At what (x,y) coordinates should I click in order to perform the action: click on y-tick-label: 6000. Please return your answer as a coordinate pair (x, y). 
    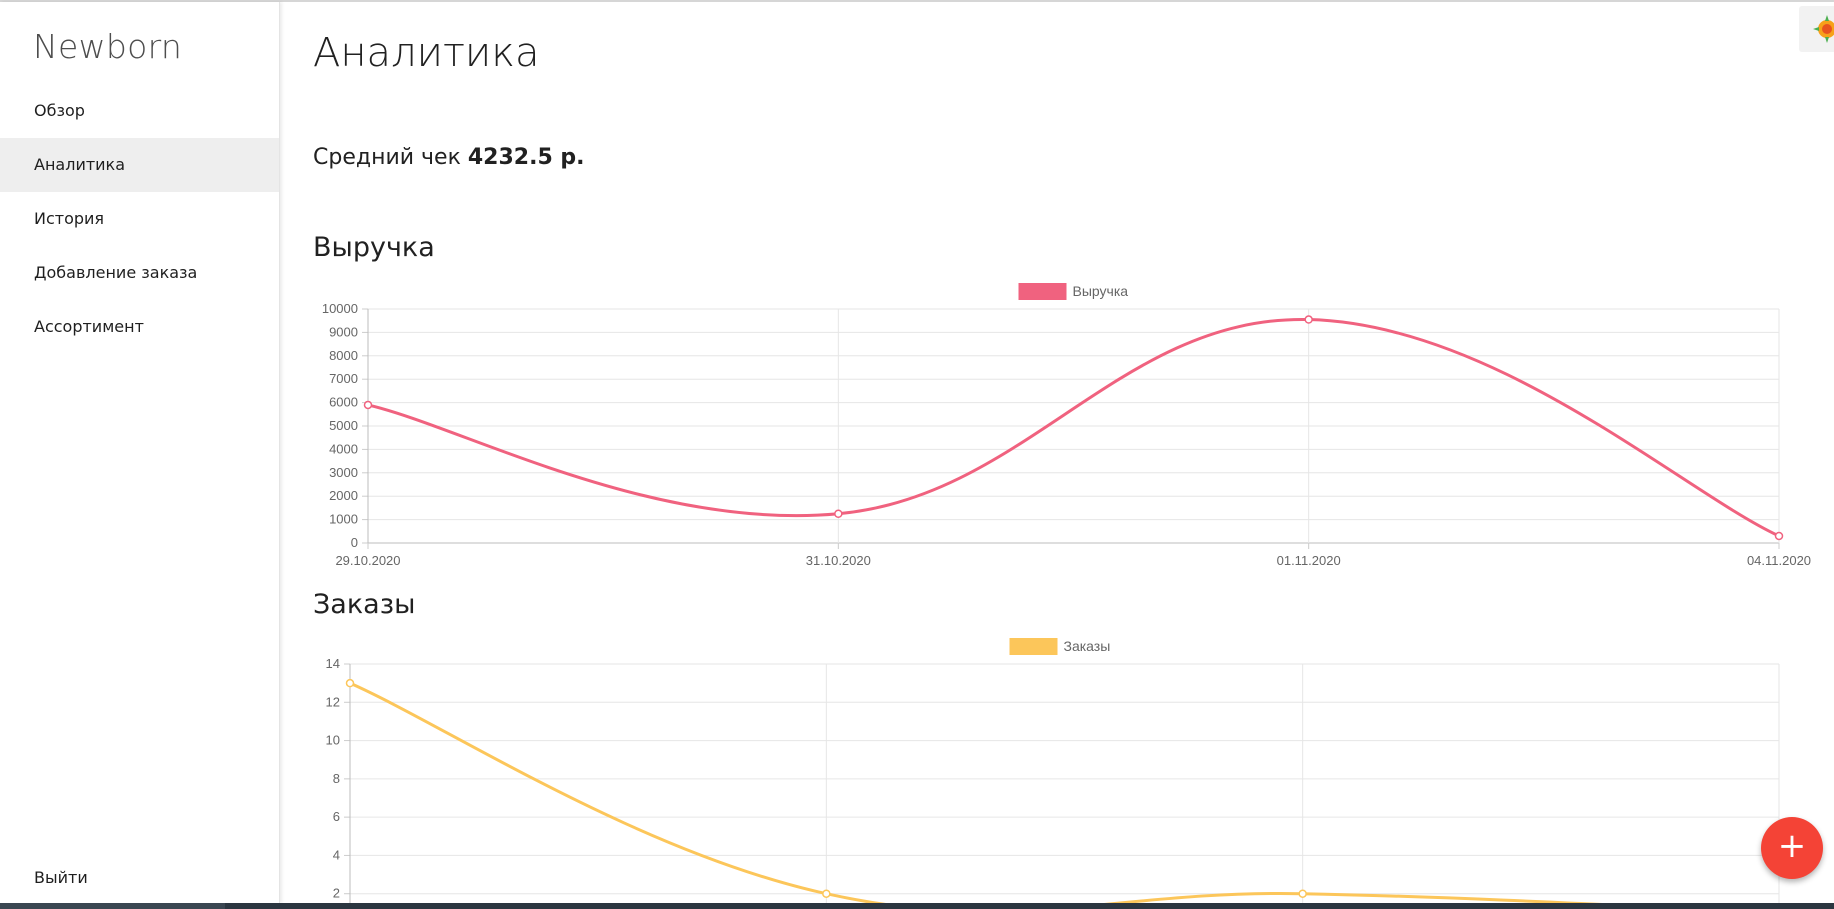
    Looking at the image, I should click on (343, 402).